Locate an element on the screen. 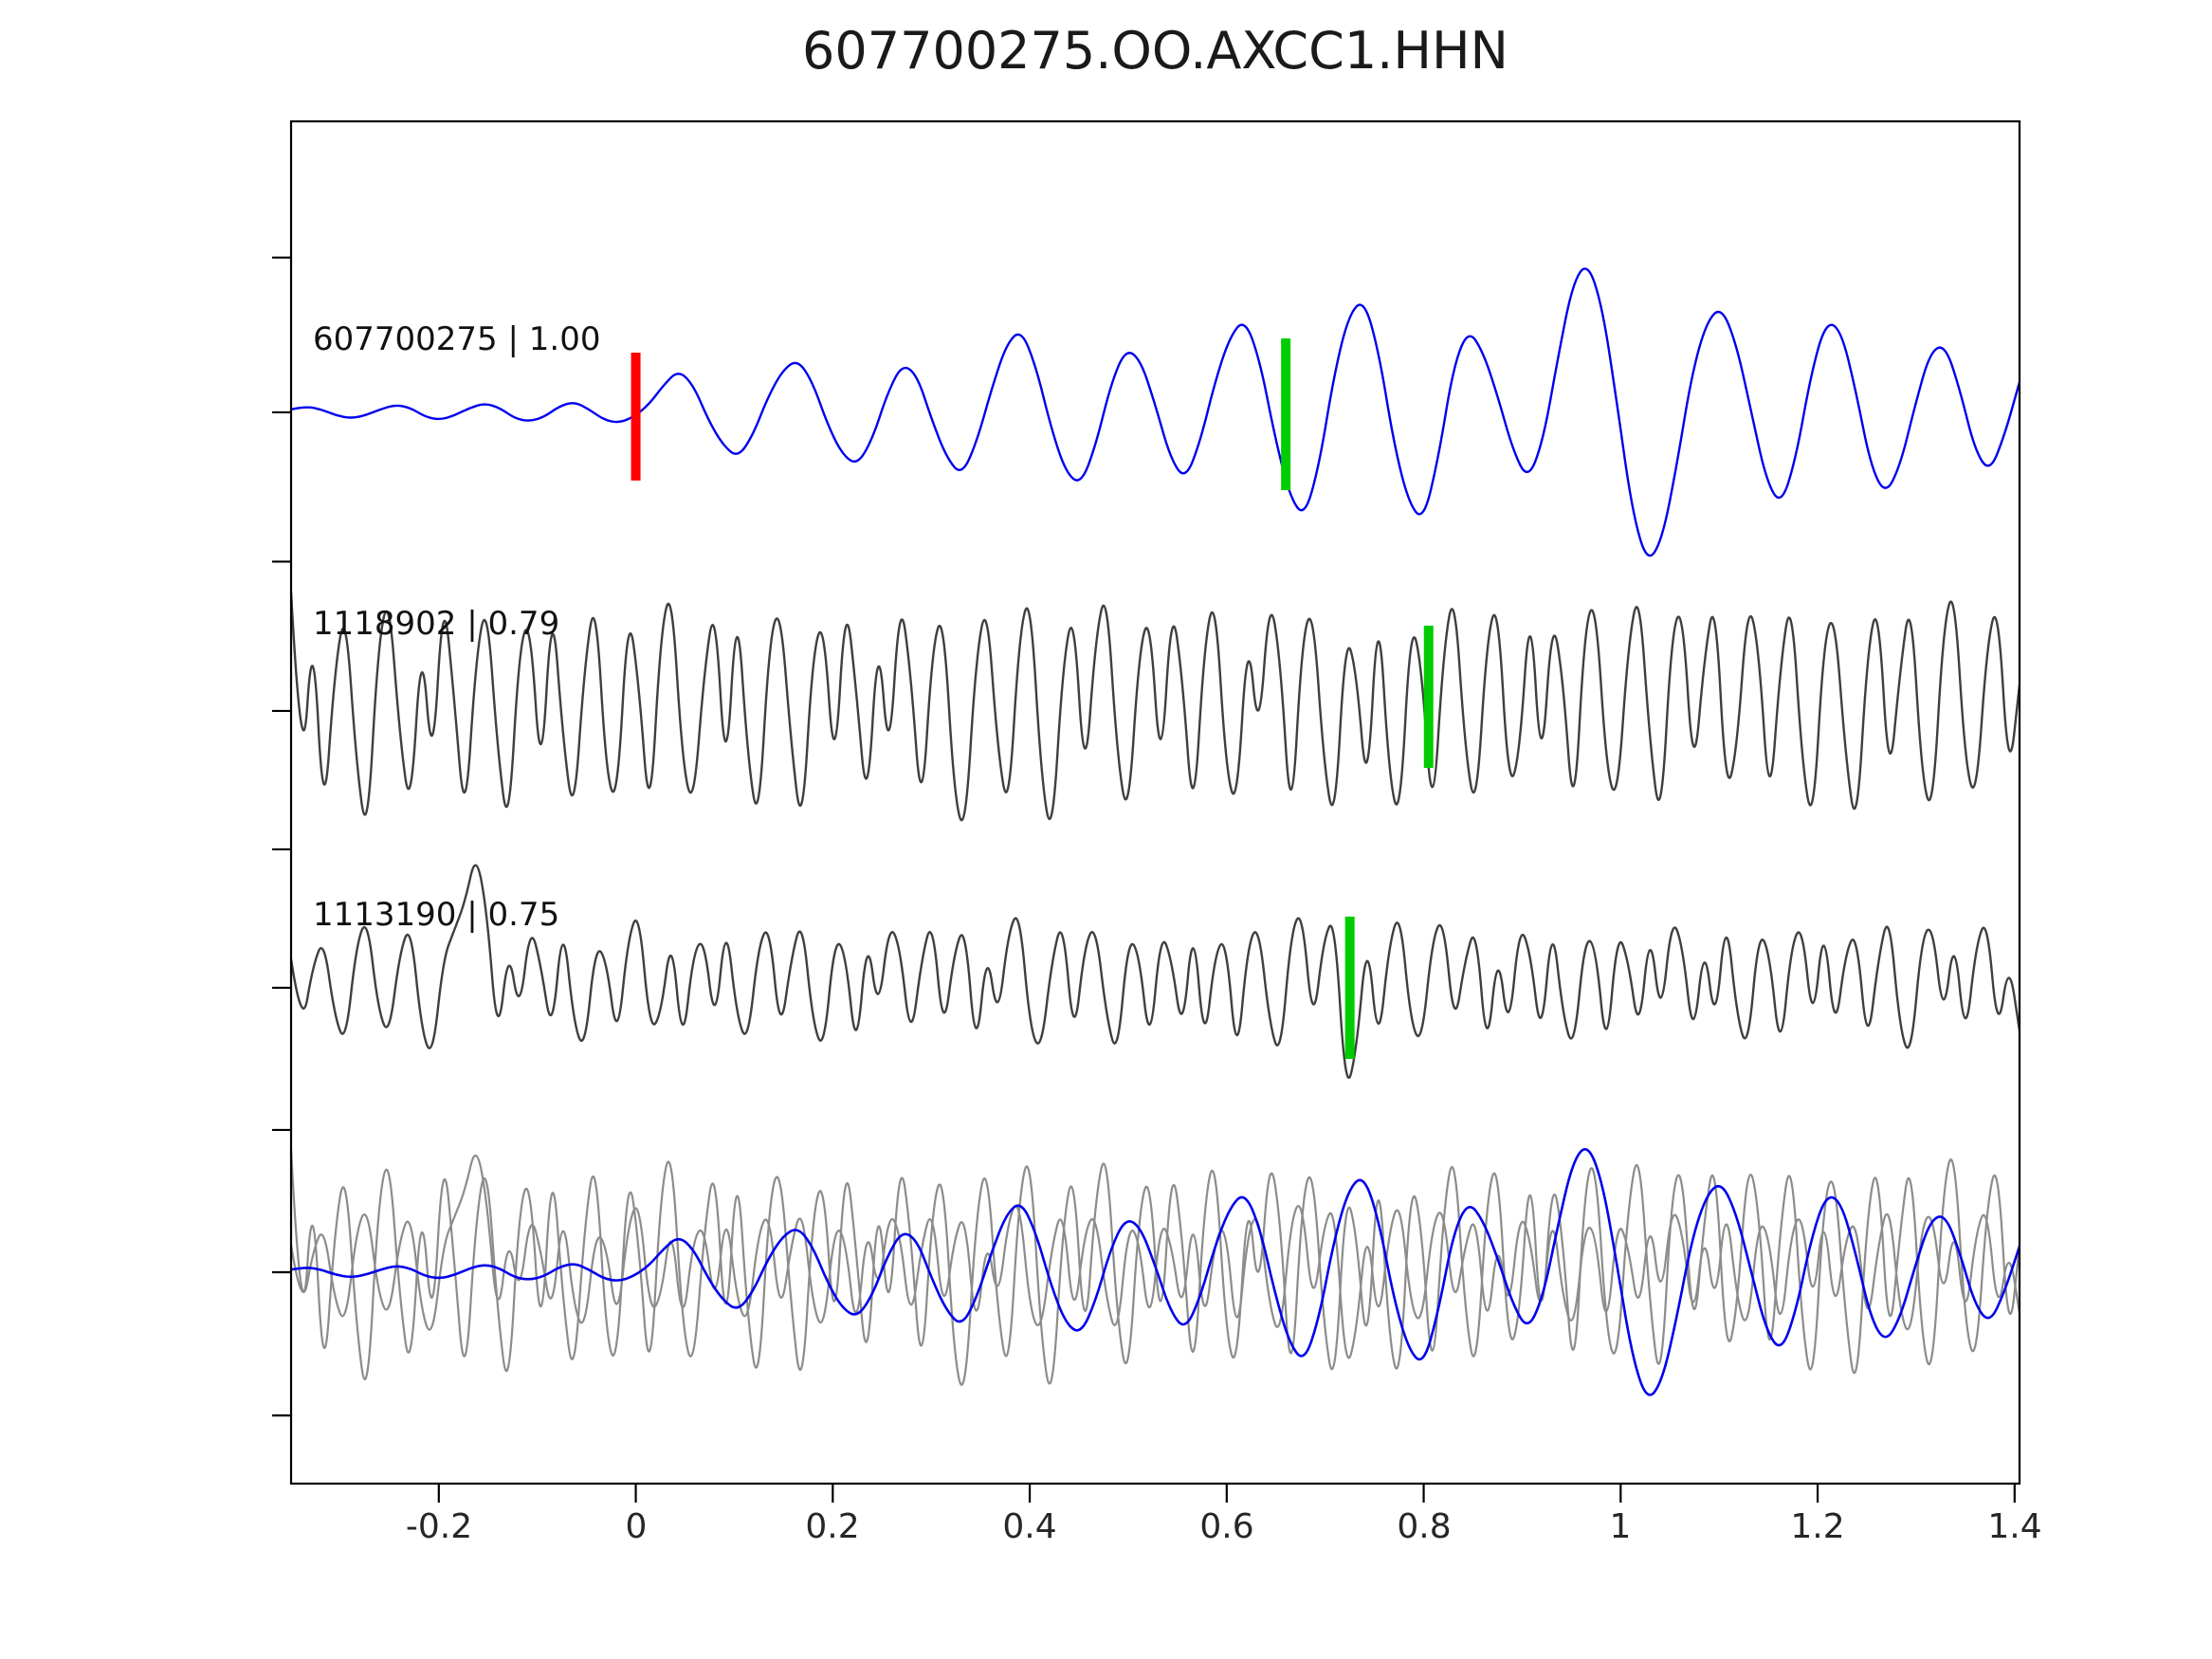 The width and height of the screenshot is (2212, 1659). x-tick-label: 1 is located at coordinates (1621, 1526).